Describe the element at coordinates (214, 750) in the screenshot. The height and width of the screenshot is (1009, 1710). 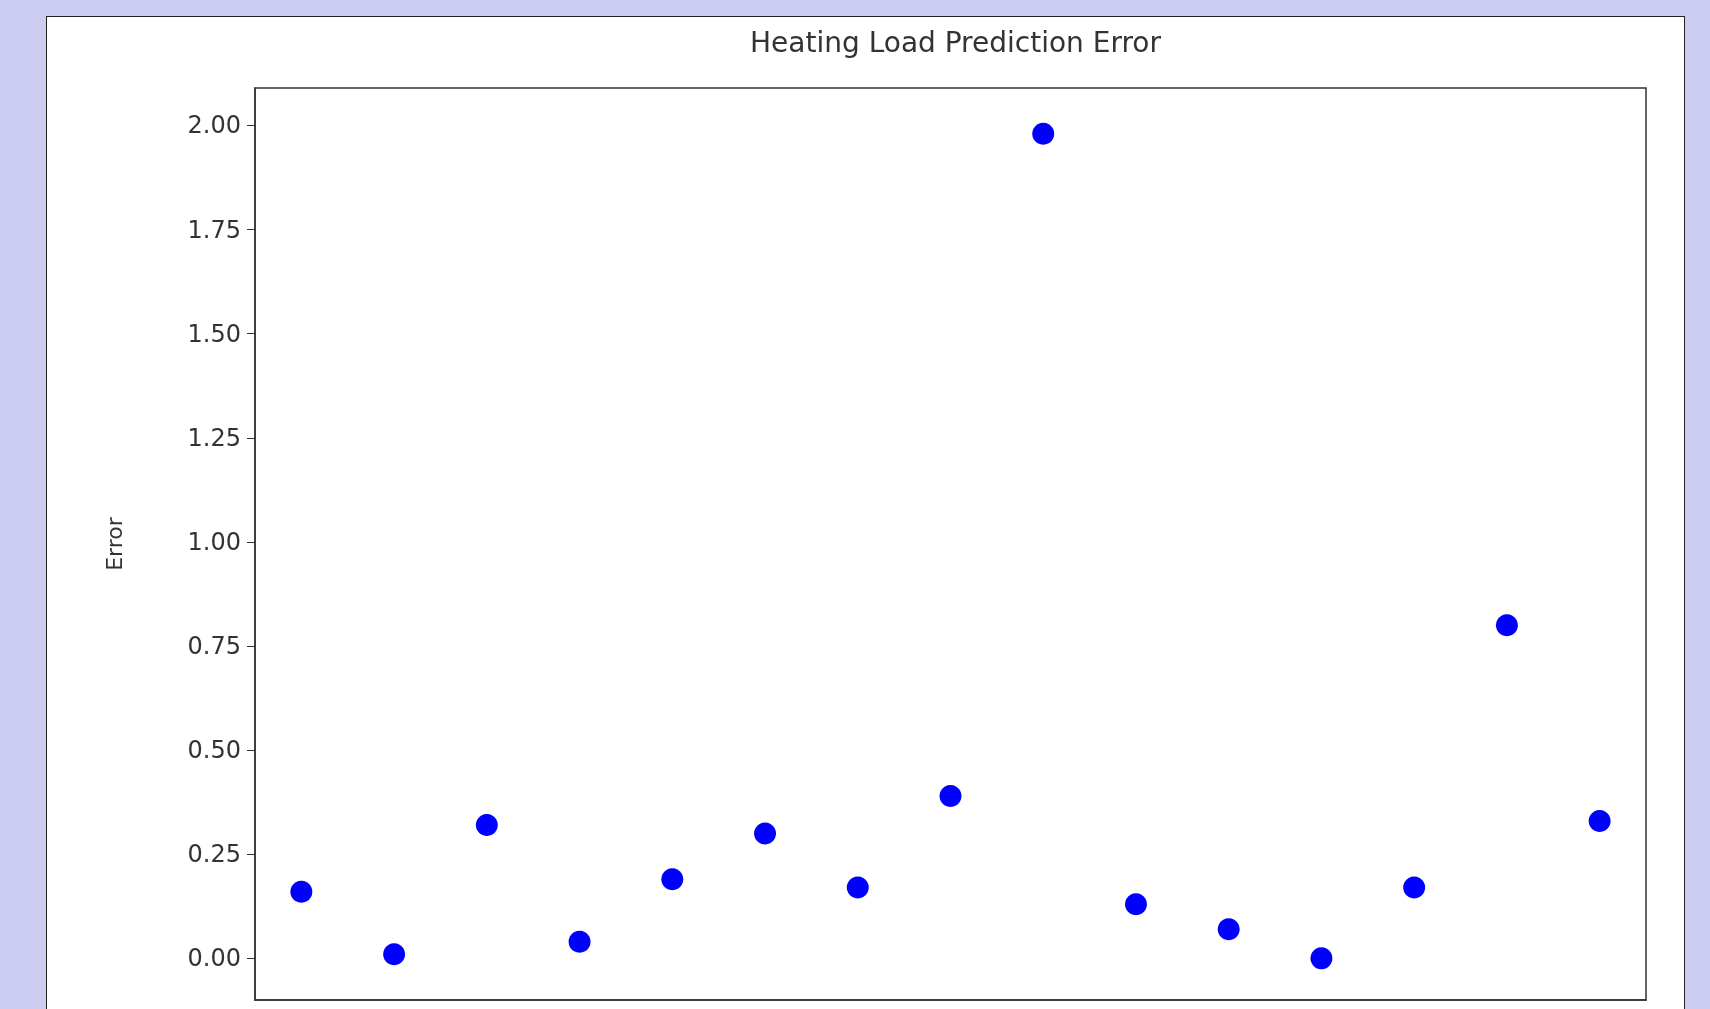
I see `y-tick-label: 0.50` at that location.